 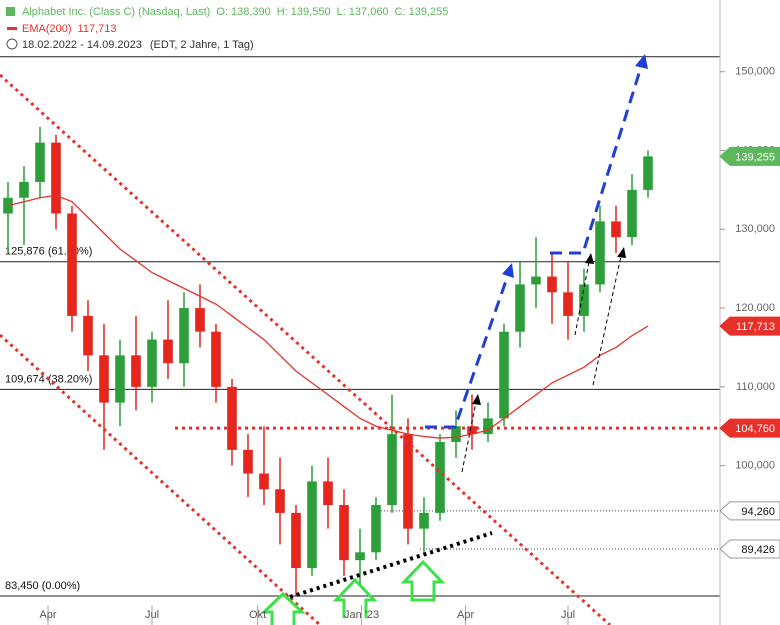 I want to click on indicator-line: EMA(200) 117,713, so click(x=69, y=29).